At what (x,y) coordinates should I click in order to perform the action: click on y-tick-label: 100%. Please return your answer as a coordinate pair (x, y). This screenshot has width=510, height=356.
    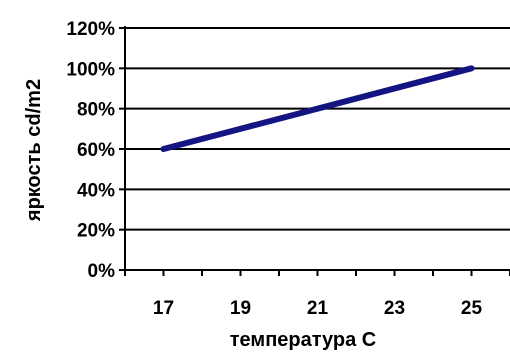
    Looking at the image, I should click on (90, 69).